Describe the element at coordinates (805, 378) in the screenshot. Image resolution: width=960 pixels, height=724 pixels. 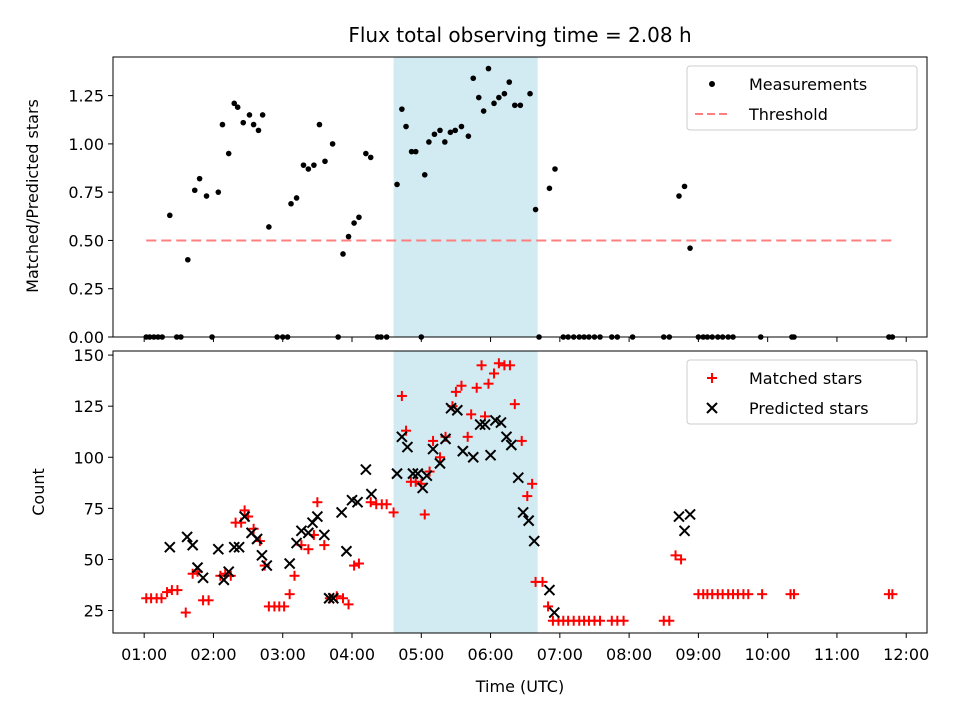
I see `legend-label: Matched stars` at that location.